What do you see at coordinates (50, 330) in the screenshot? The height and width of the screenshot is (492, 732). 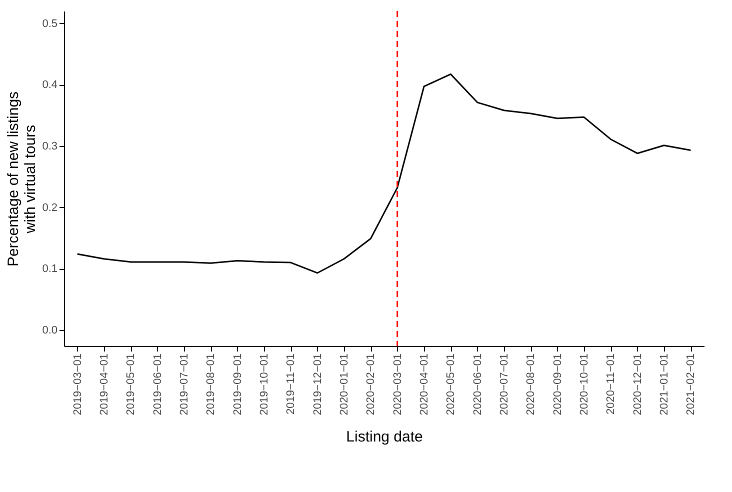 I see `y-tick-label: 0.0` at bounding box center [50, 330].